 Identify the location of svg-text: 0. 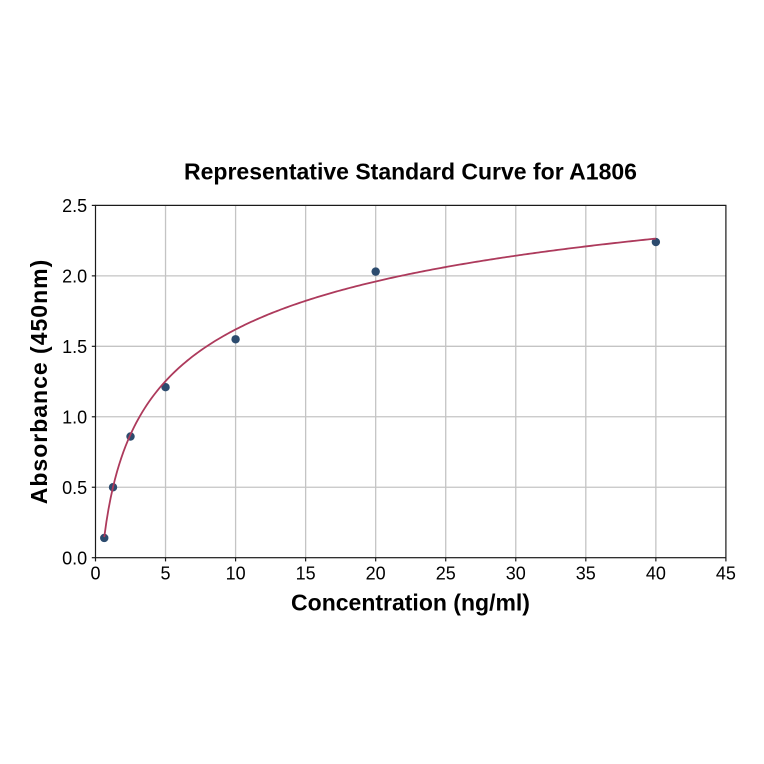
(95, 574).